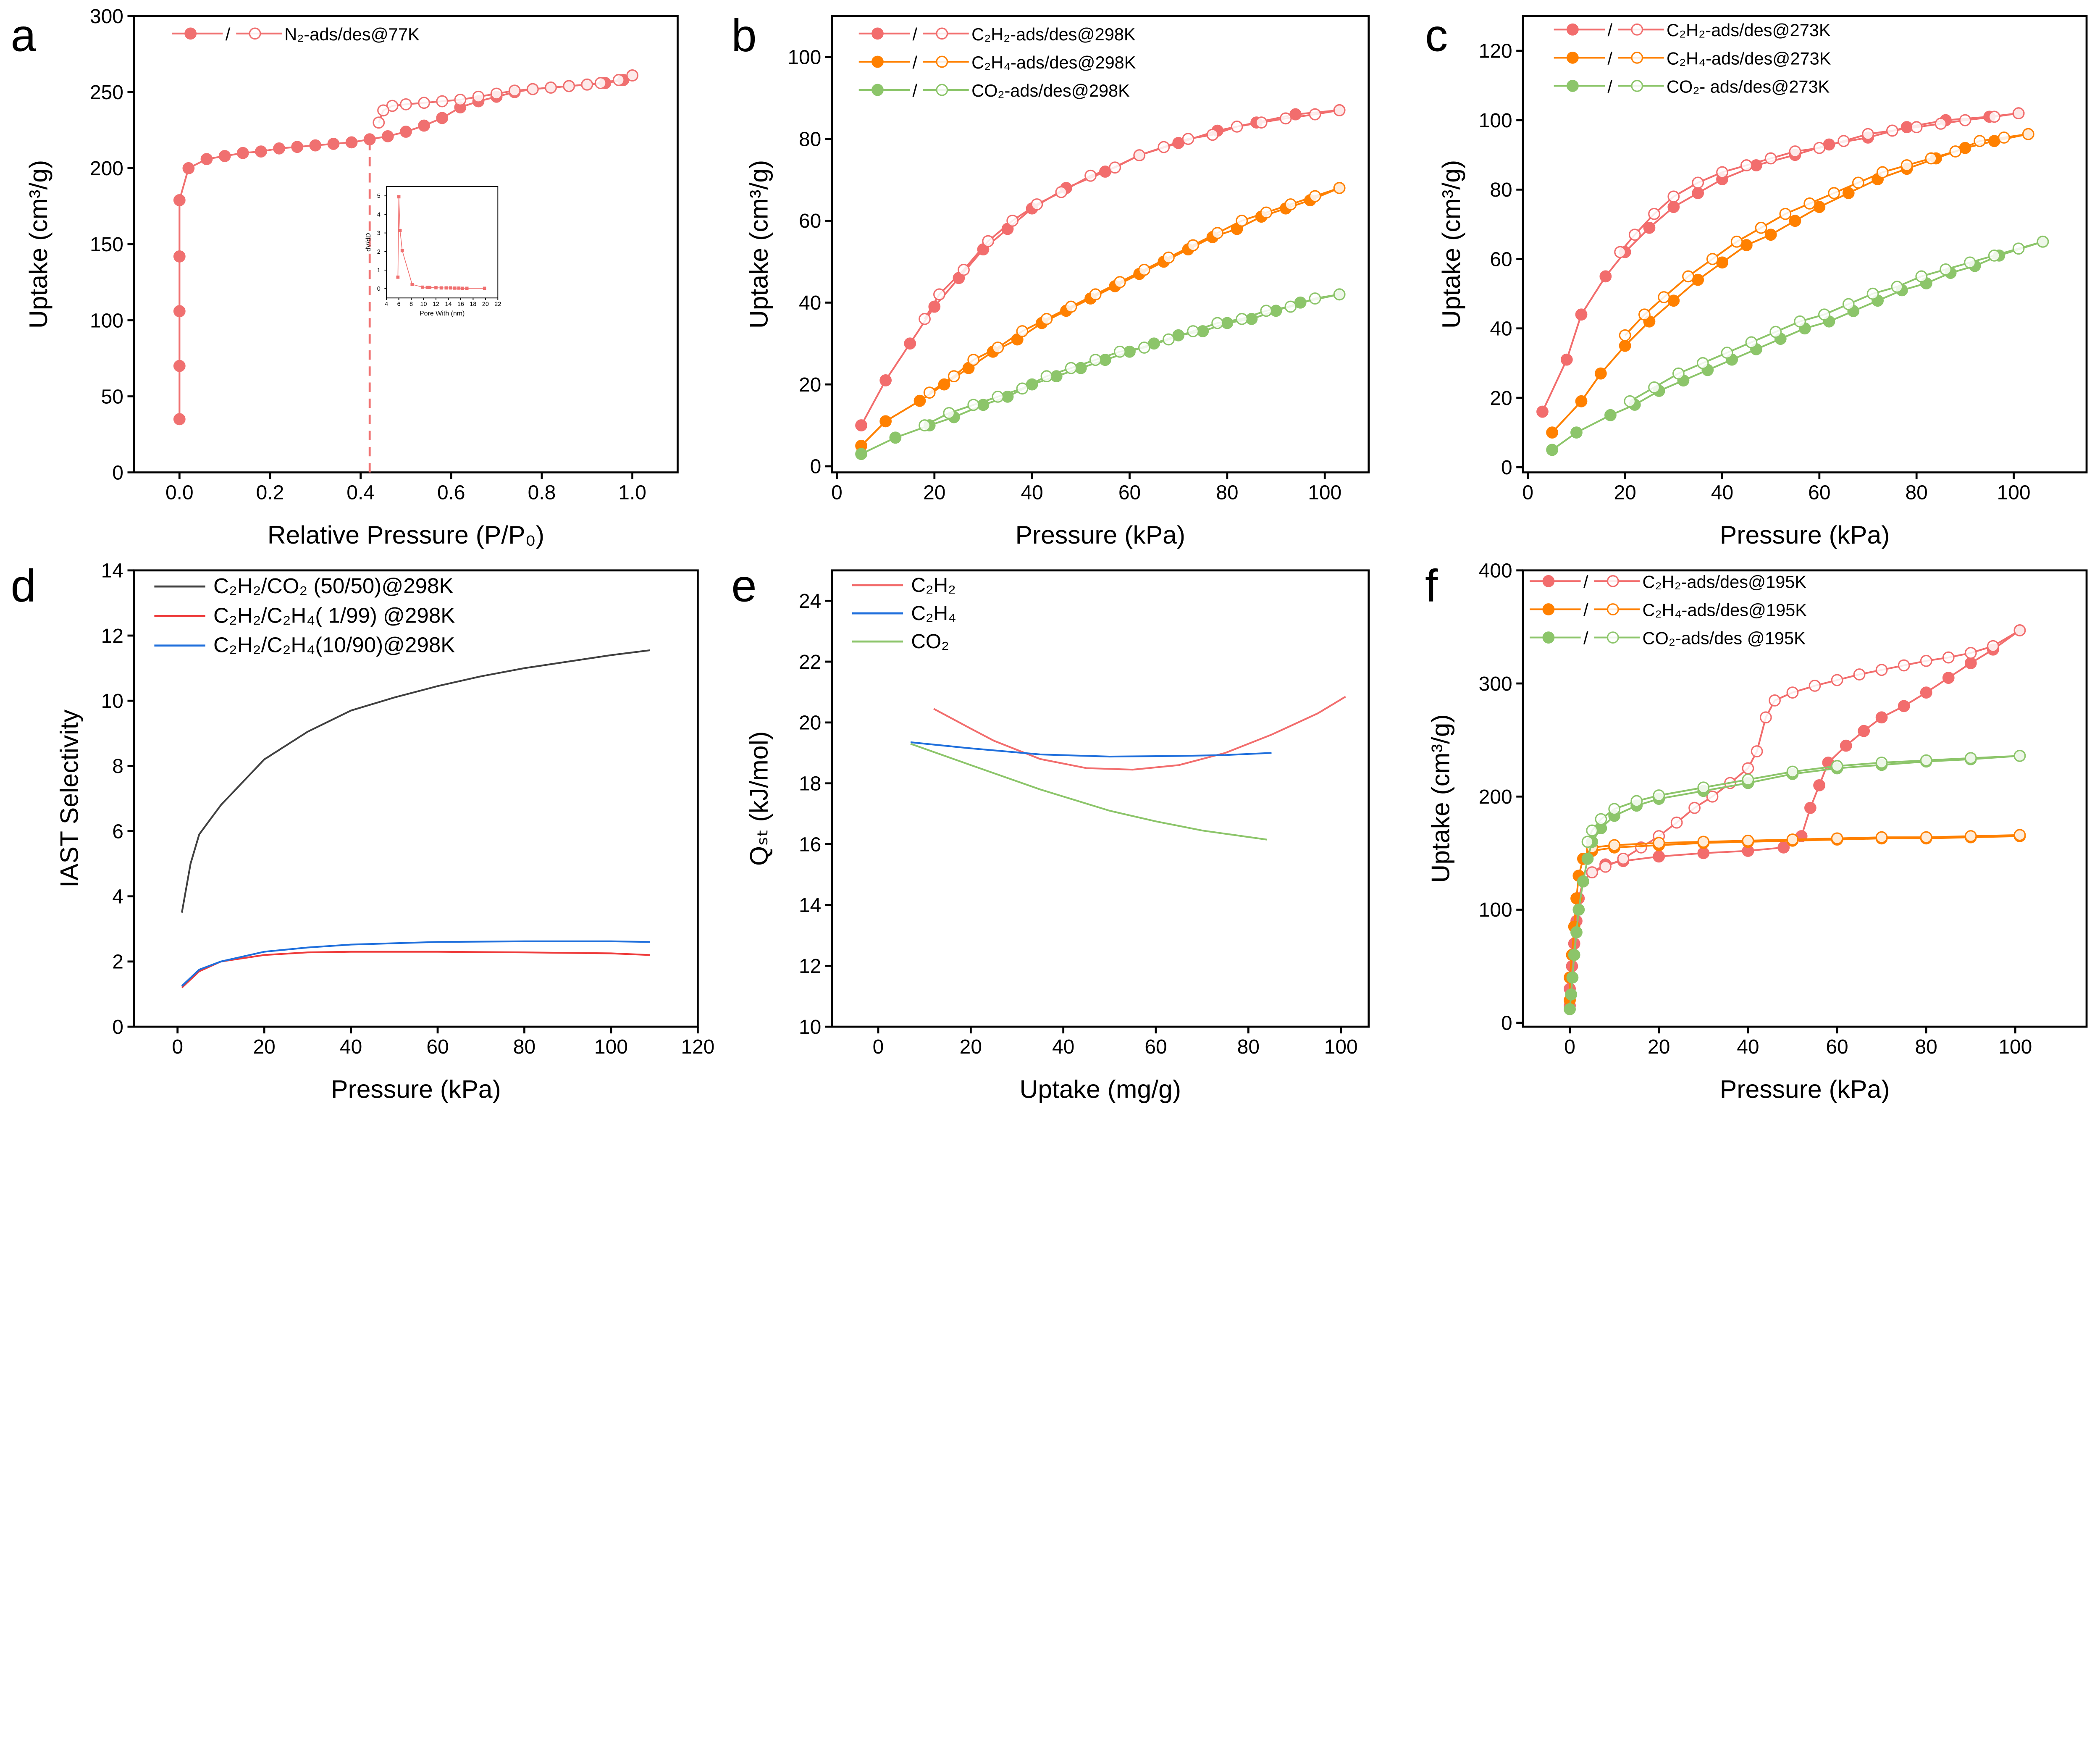 This screenshot has height=1745, width=2100. What do you see at coordinates (1668, 638) in the screenshot?
I see `legend-entry: / CO₂-ads/des @195K` at bounding box center [1668, 638].